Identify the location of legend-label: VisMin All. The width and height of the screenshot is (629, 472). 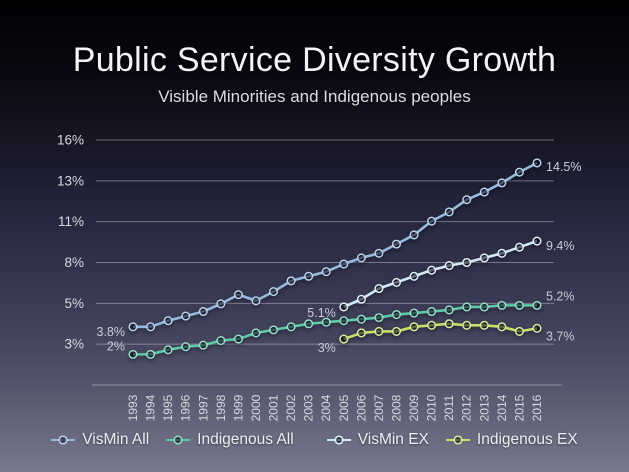
(116, 439).